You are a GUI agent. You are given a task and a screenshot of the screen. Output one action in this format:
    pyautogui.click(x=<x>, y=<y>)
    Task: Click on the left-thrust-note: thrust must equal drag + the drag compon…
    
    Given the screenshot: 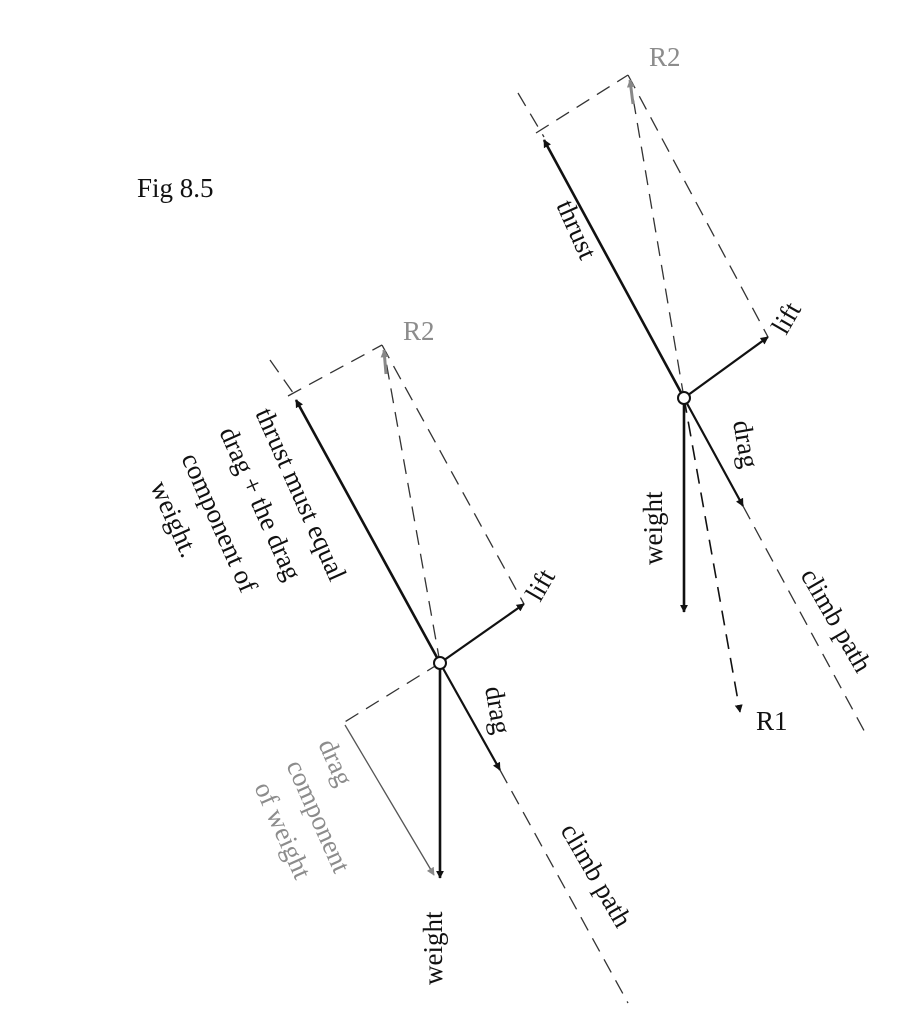 What is the action you would take?
    pyautogui.click(x=249, y=500)
    